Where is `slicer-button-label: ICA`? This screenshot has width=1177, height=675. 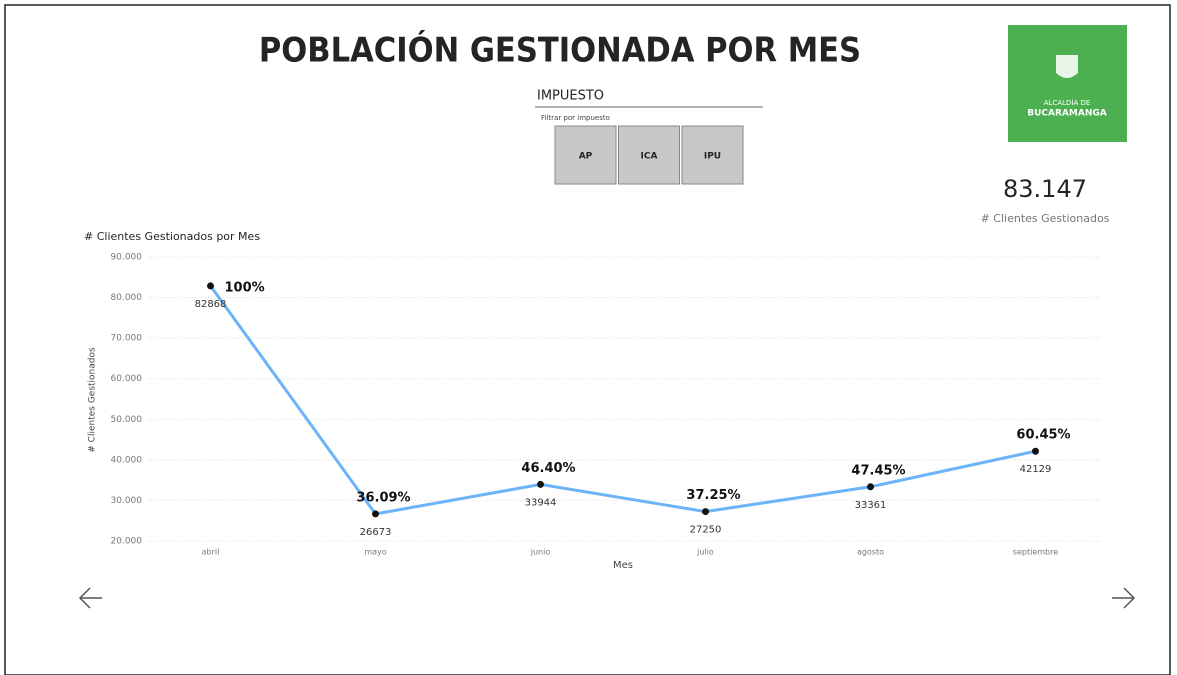 slicer-button-label: ICA is located at coordinates (649, 157).